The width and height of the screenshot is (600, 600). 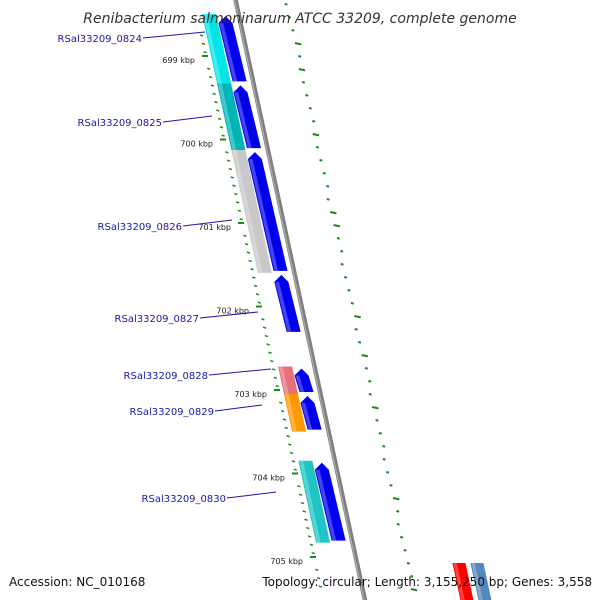 I want to click on gene-label-RSal33209_0827: RSal33209_0827, so click(x=157, y=319).